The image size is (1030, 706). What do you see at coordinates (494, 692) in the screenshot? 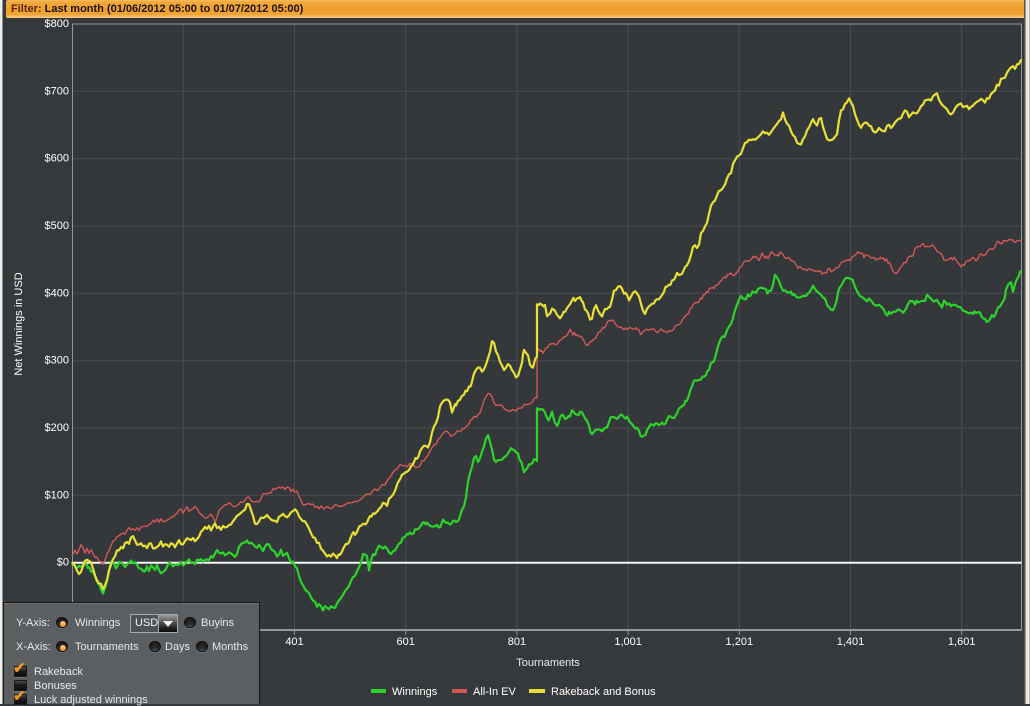
I see `svg-text: All-In EV` at bounding box center [494, 692].